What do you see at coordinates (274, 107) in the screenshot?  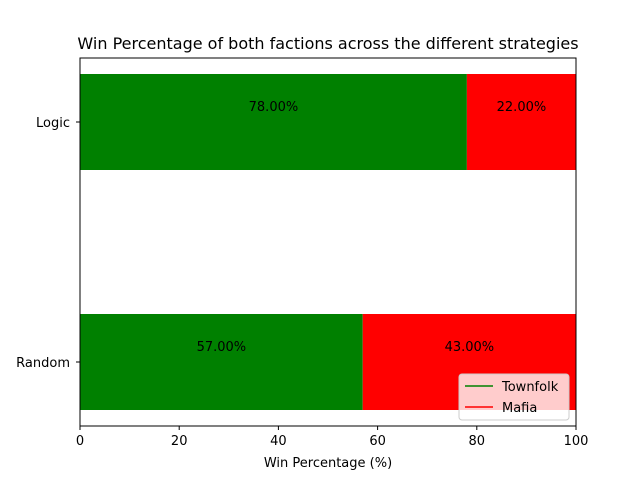 I see `data-label-townfolk-logic: 78.00%` at bounding box center [274, 107].